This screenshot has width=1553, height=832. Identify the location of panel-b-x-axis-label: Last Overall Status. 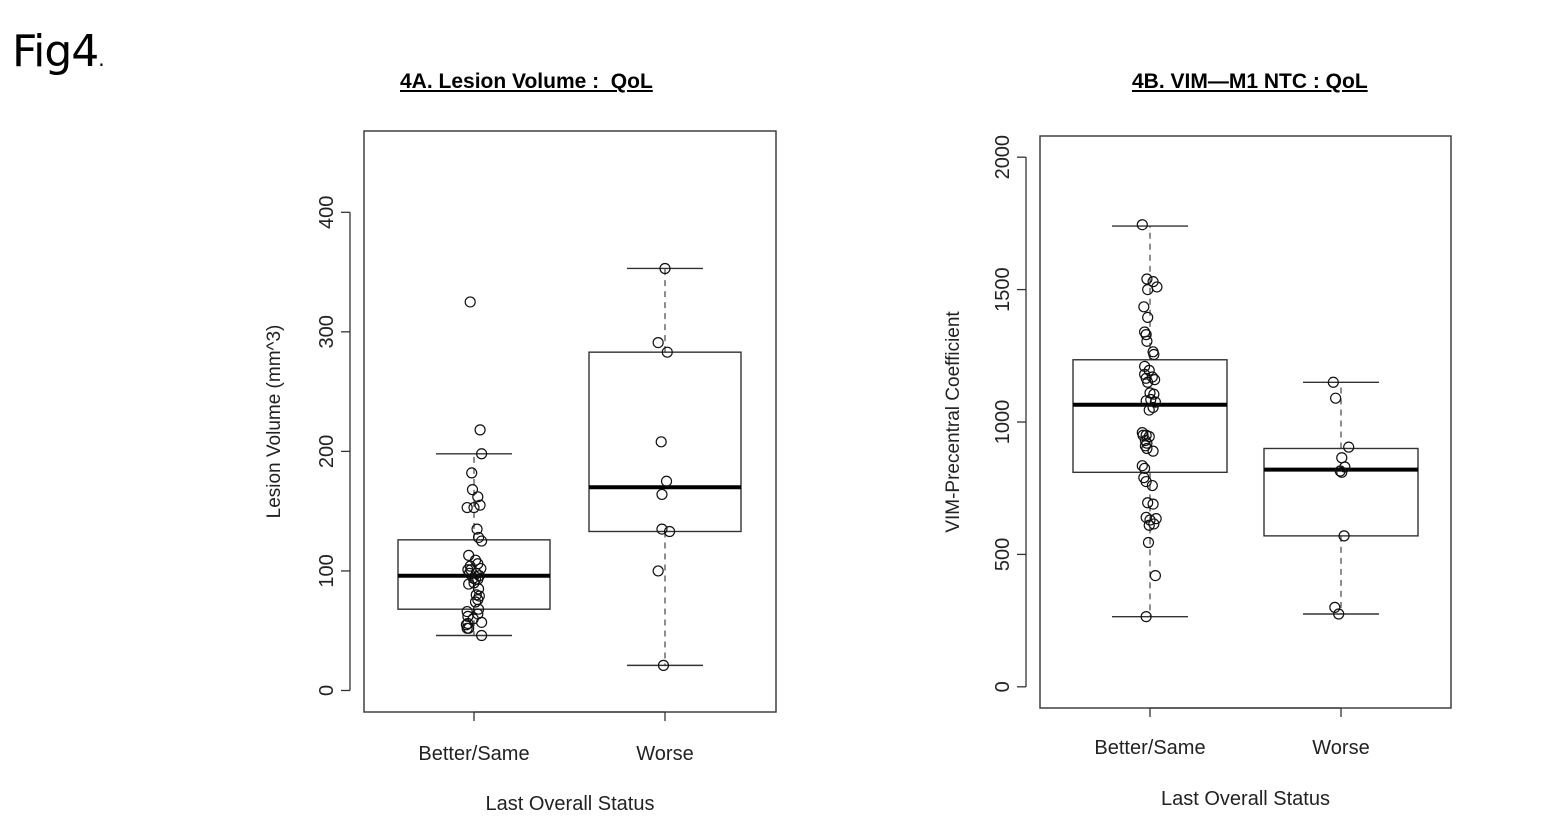
(1245, 799).